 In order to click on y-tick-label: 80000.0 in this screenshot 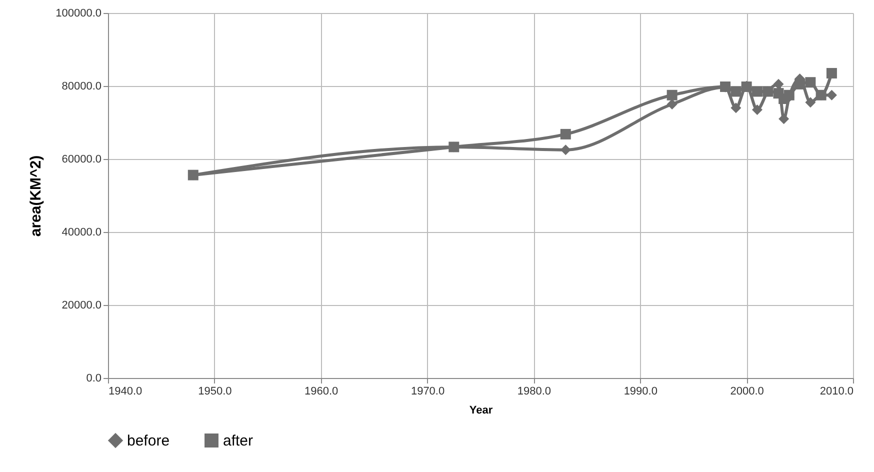, I will do `click(82, 86)`.